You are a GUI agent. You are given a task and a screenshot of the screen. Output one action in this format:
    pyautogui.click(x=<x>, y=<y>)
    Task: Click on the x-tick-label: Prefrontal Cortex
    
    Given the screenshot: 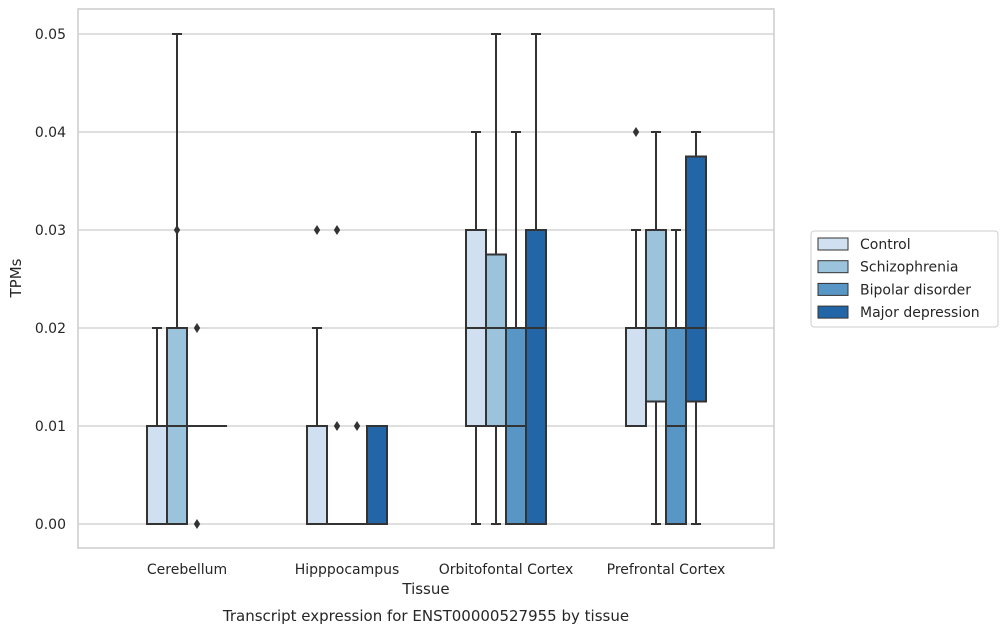 What is the action you would take?
    pyautogui.click(x=666, y=570)
    